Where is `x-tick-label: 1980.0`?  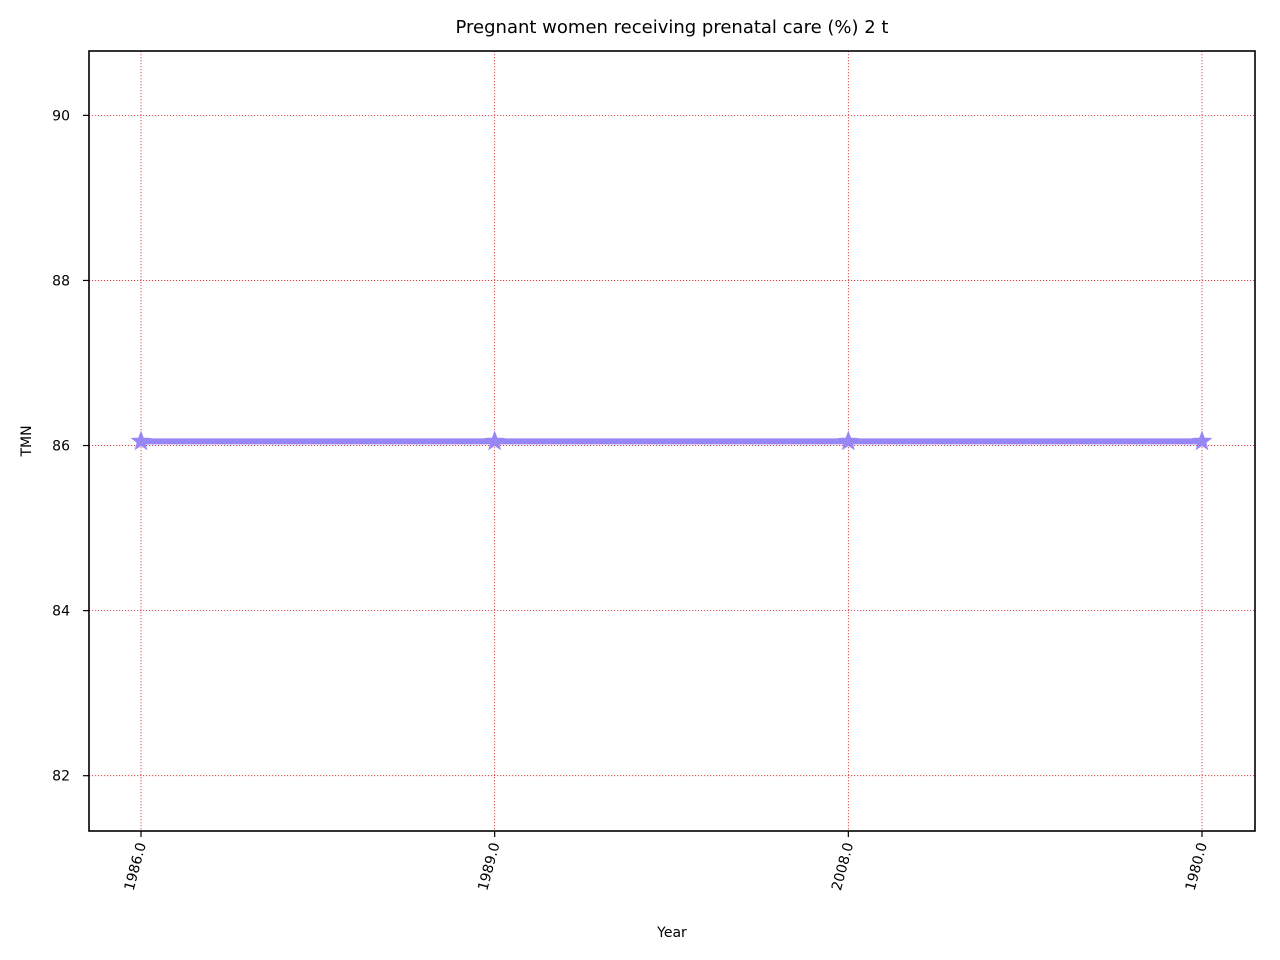
x-tick-label: 1980.0 is located at coordinates (1197, 866).